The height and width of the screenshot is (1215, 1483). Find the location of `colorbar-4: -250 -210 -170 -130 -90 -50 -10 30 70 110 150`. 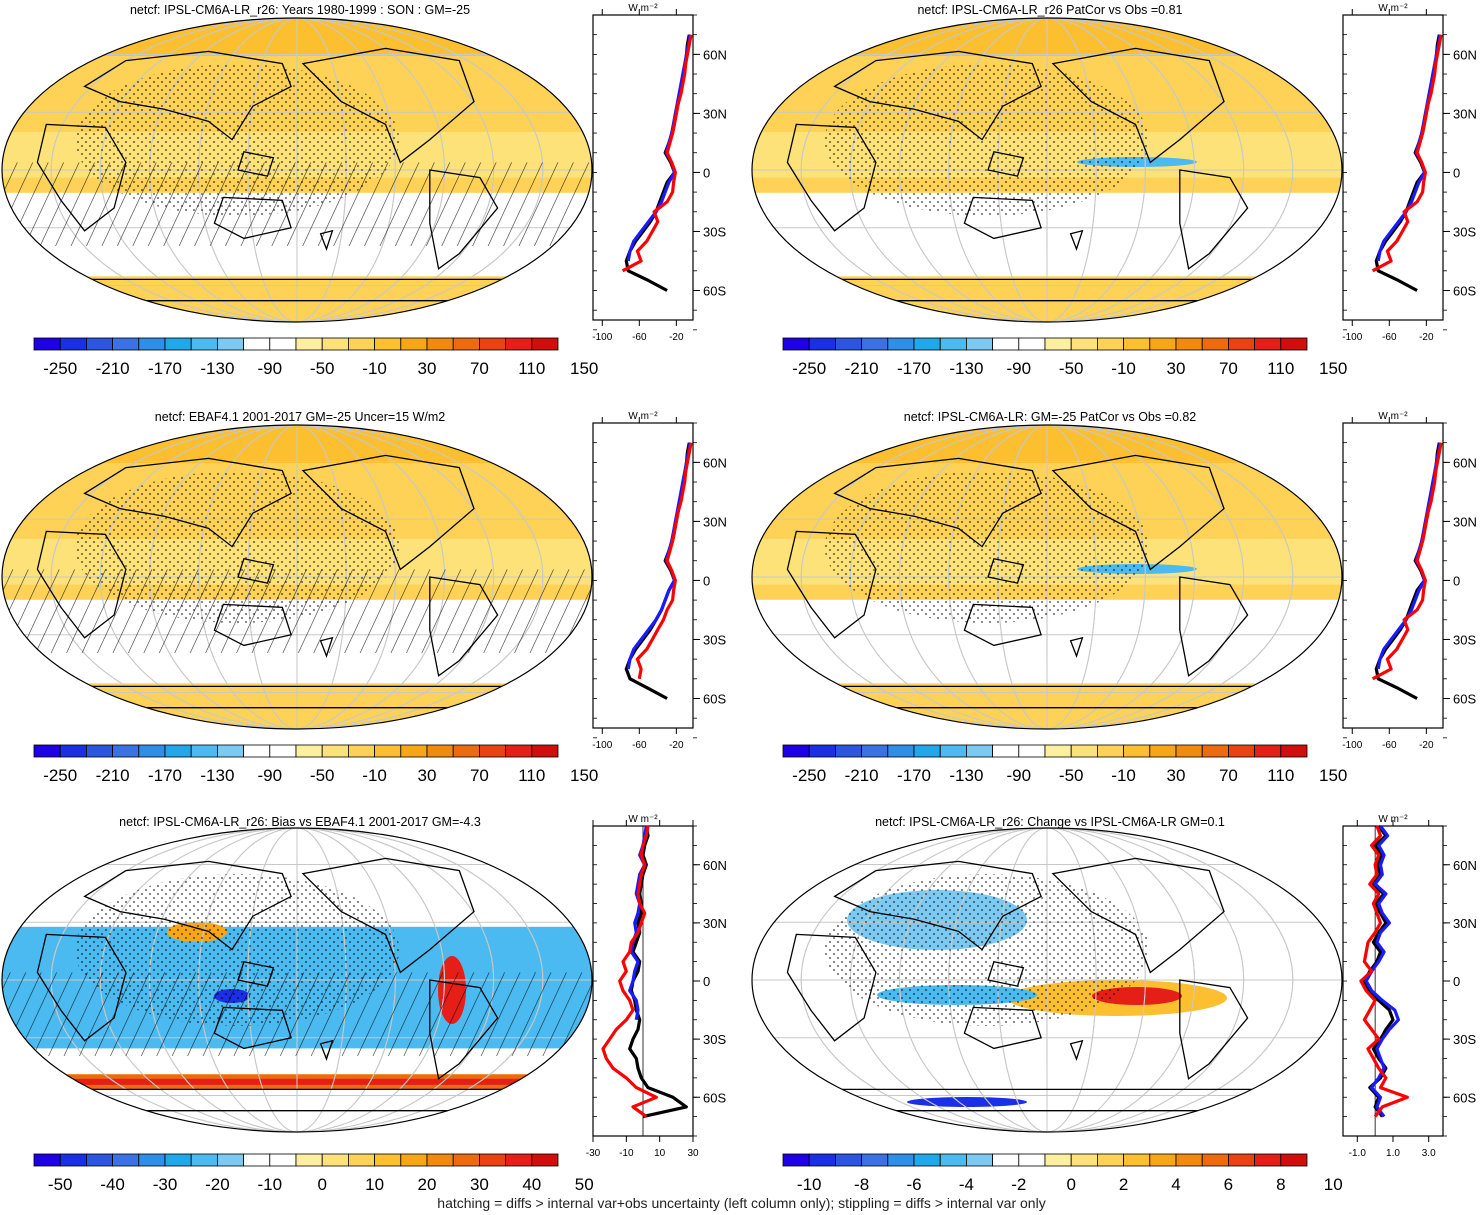

colorbar-4: -250 -210 -170 -130 -90 -50 -10 30 70 110 150 is located at coordinates (1064, 764).